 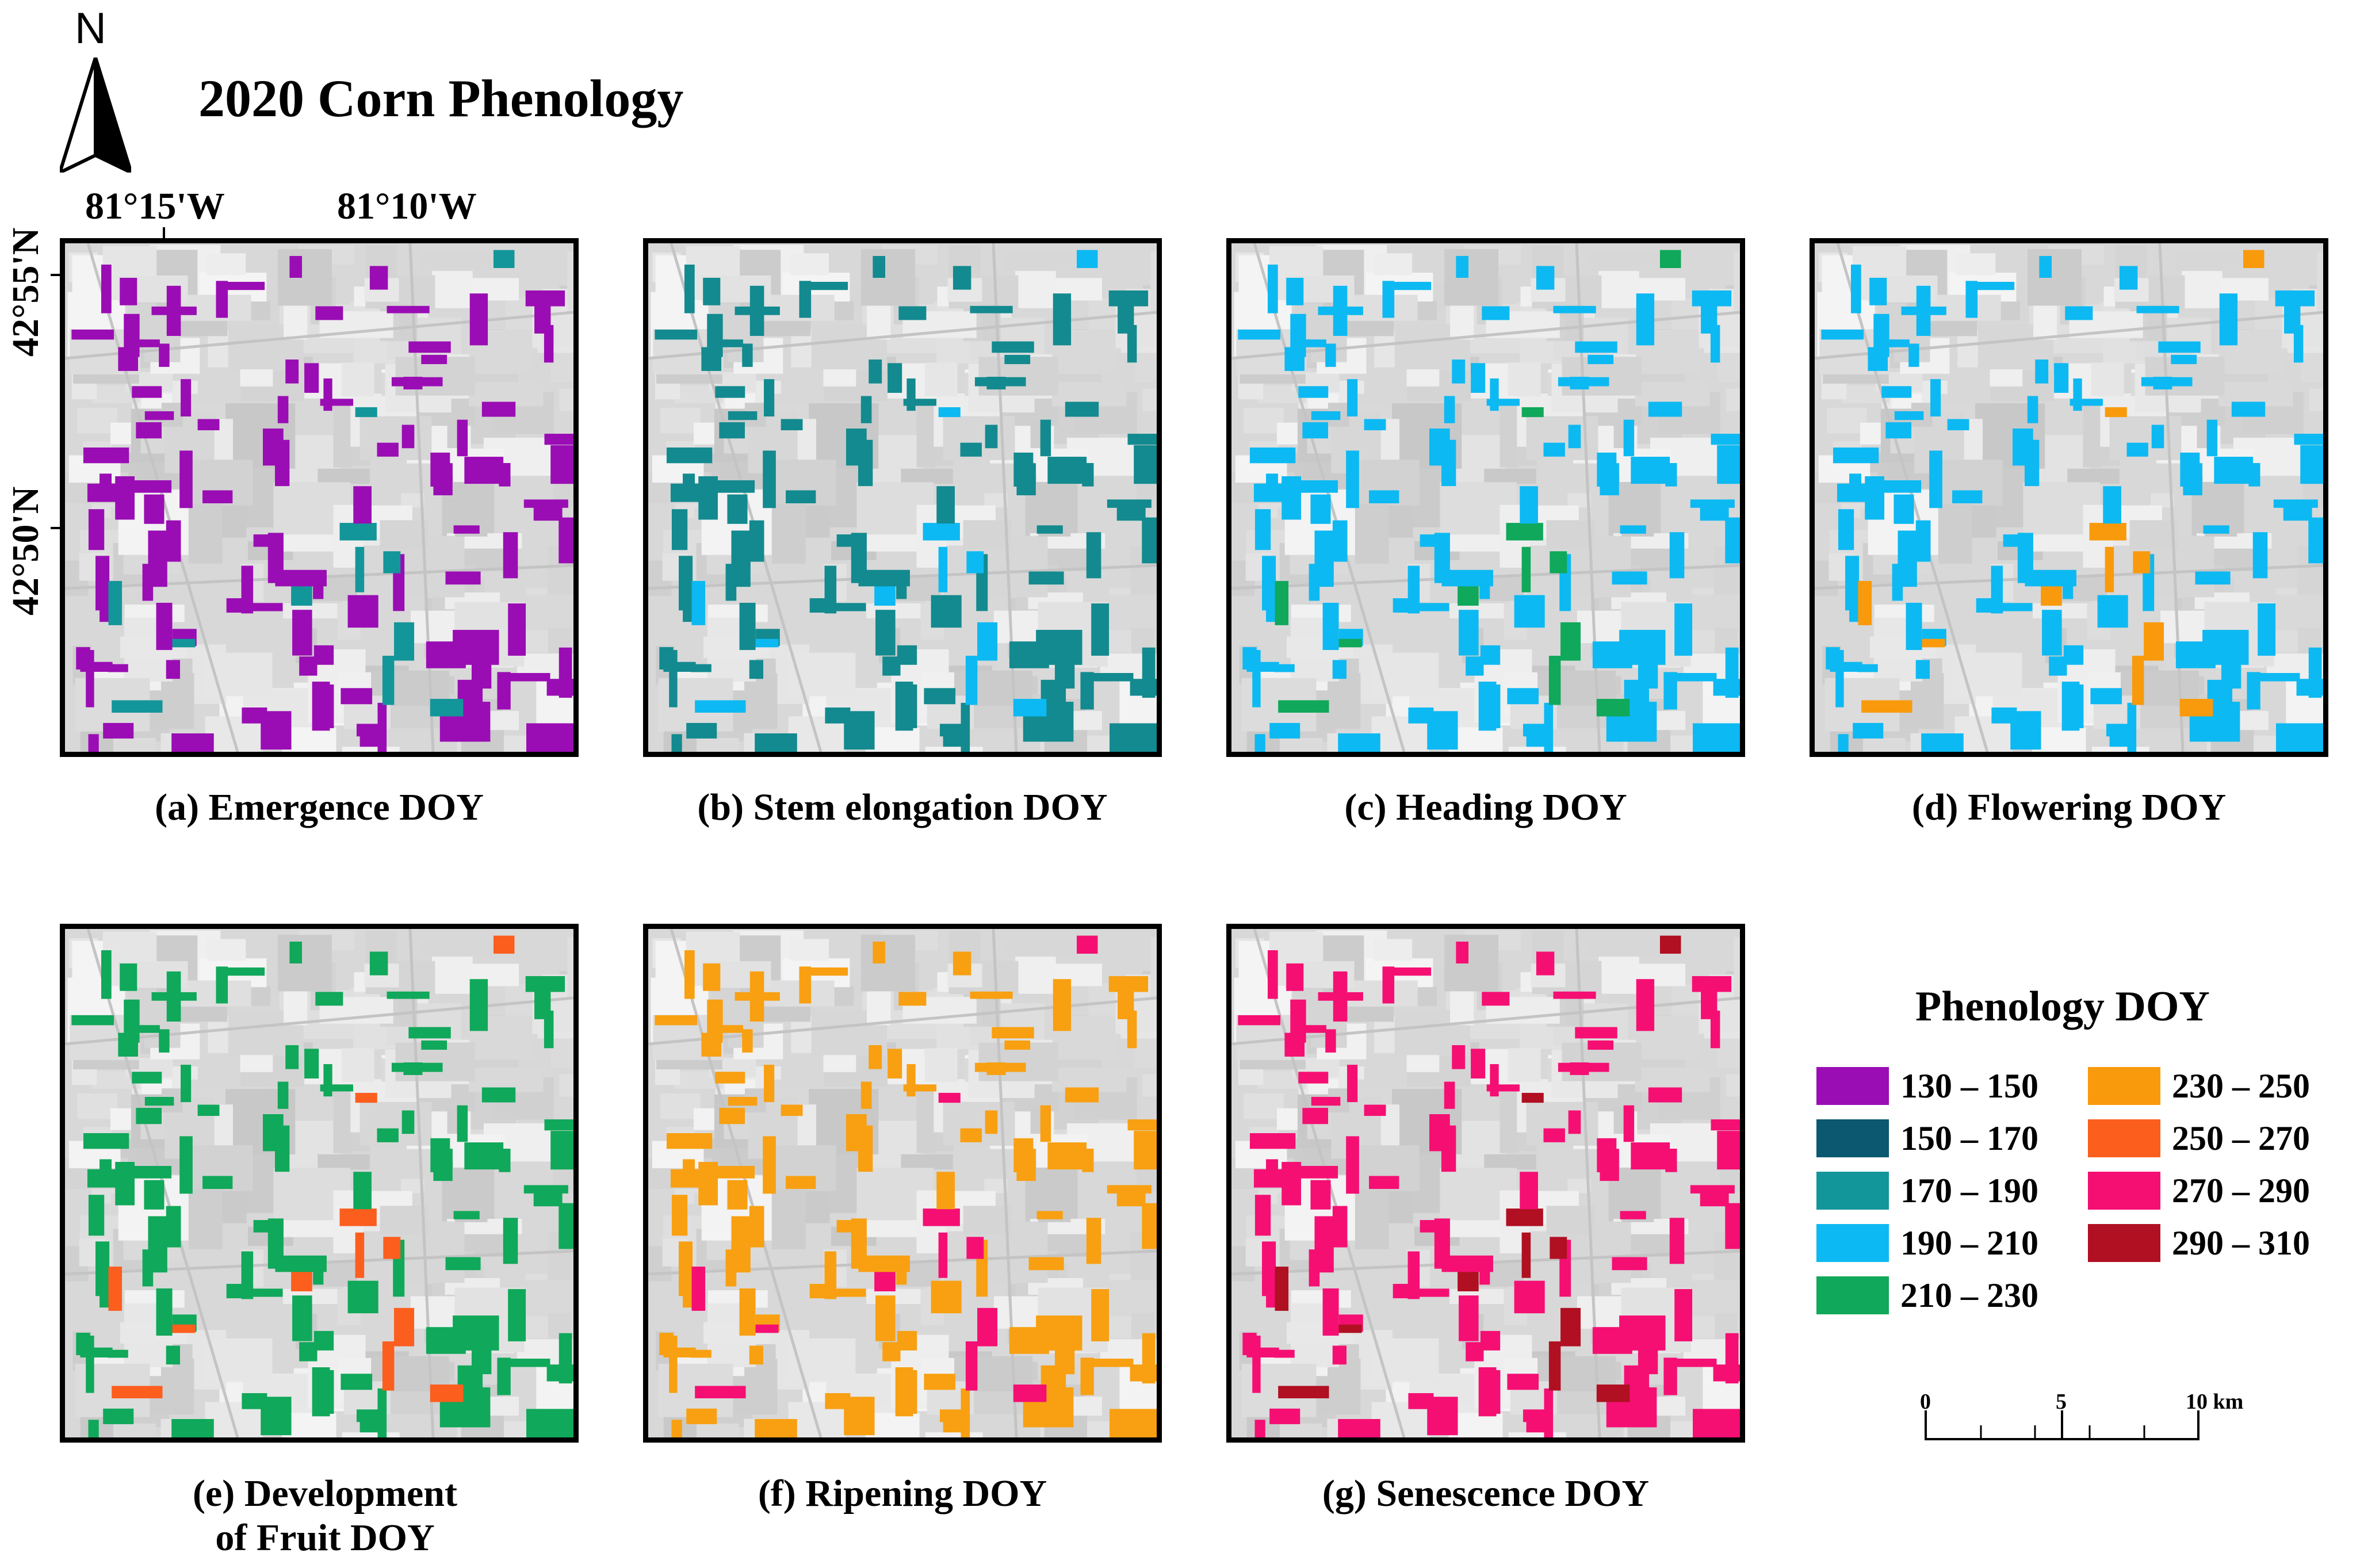 I want to click on panel-map-f, so click(x=903, y=1183).